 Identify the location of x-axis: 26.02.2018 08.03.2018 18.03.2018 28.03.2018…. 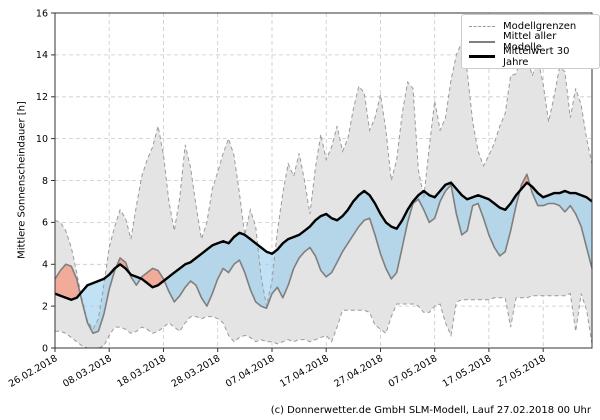
(277, 369).